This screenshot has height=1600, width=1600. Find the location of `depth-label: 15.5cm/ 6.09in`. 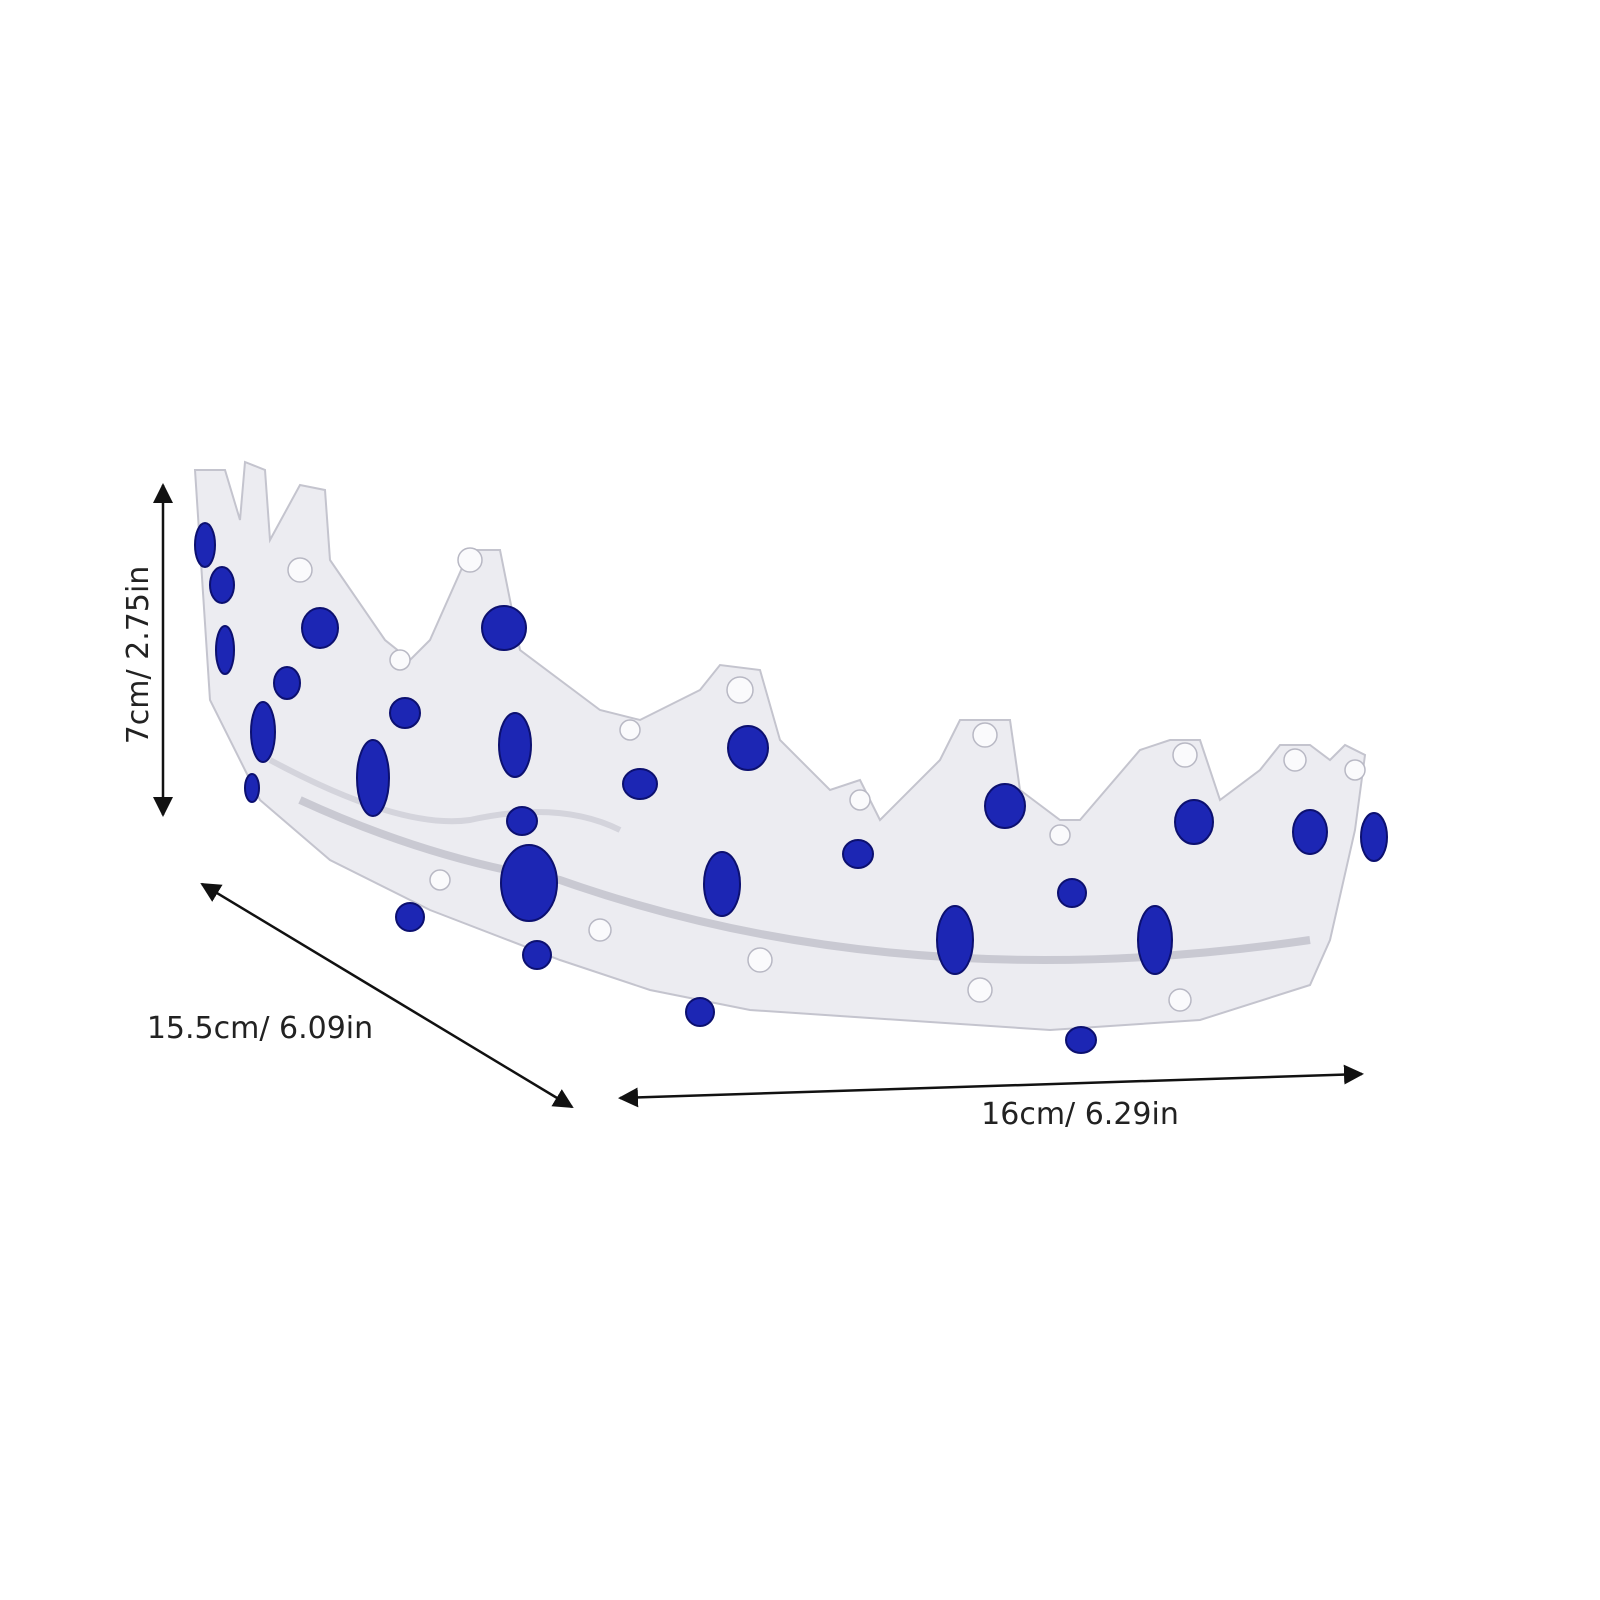

depth-label: 15.5cm/ 6.09in is located at coordinates (260, 1028).